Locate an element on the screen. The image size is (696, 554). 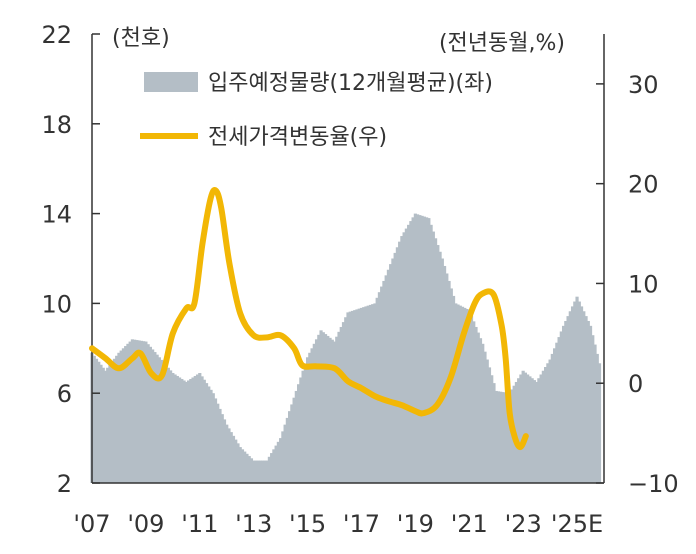
legend-swatch-bars is located at coordinates (171, 82).